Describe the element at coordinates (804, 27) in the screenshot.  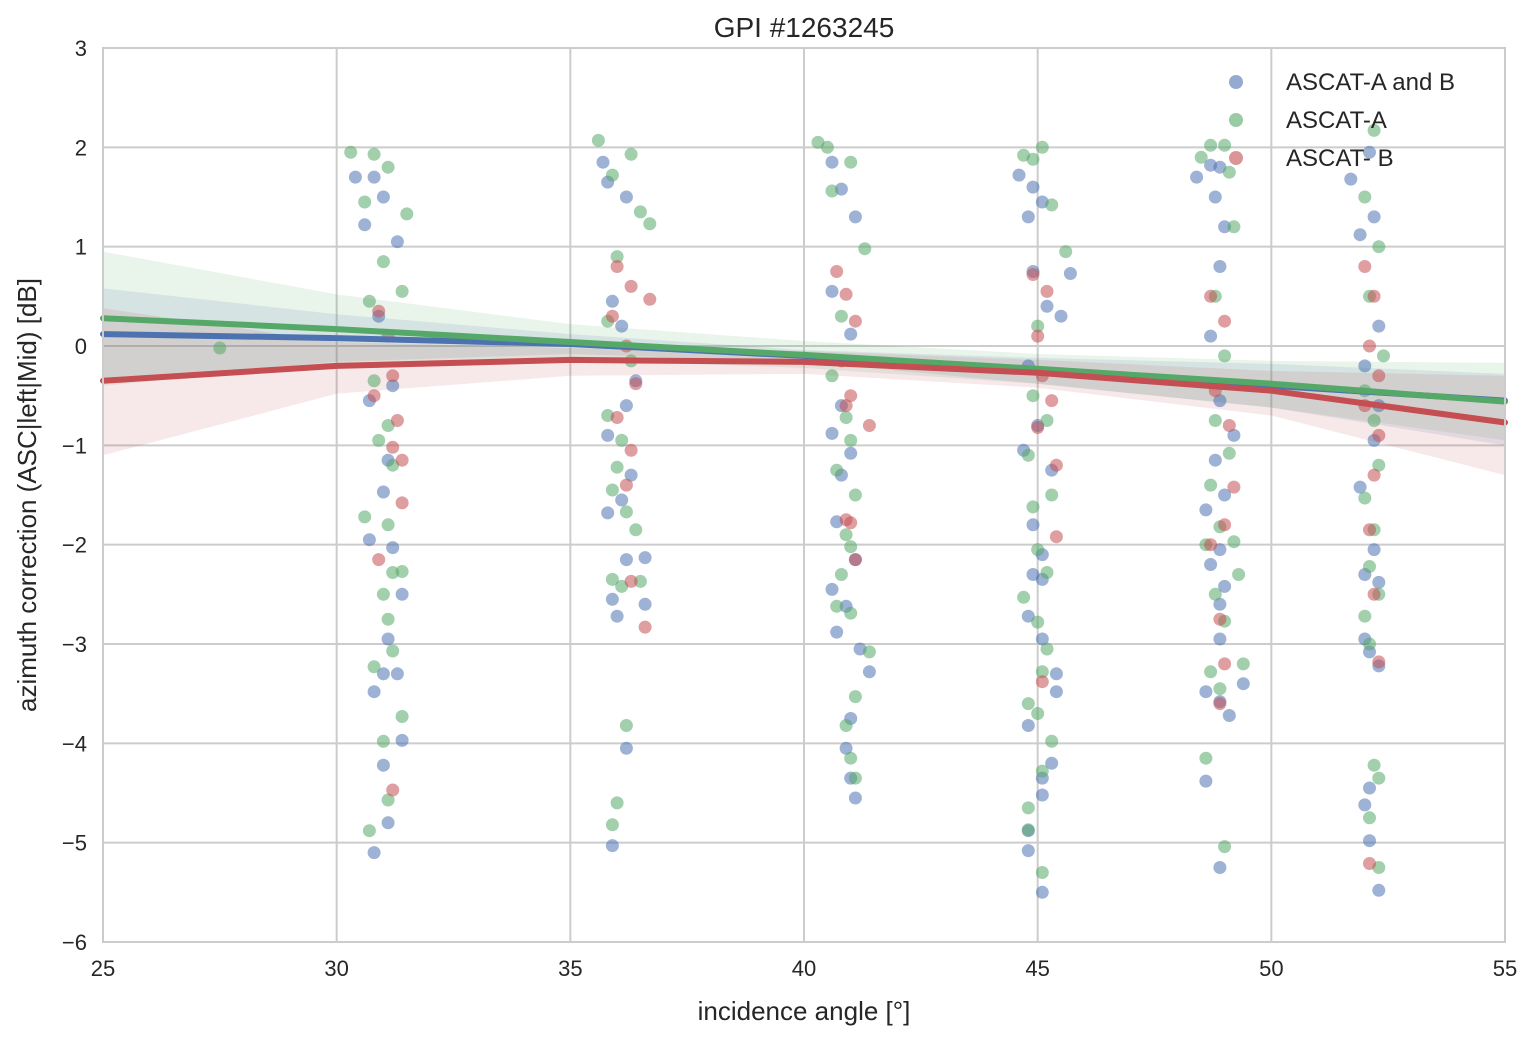
I see `chart-title: GPI #1263245` at that location.